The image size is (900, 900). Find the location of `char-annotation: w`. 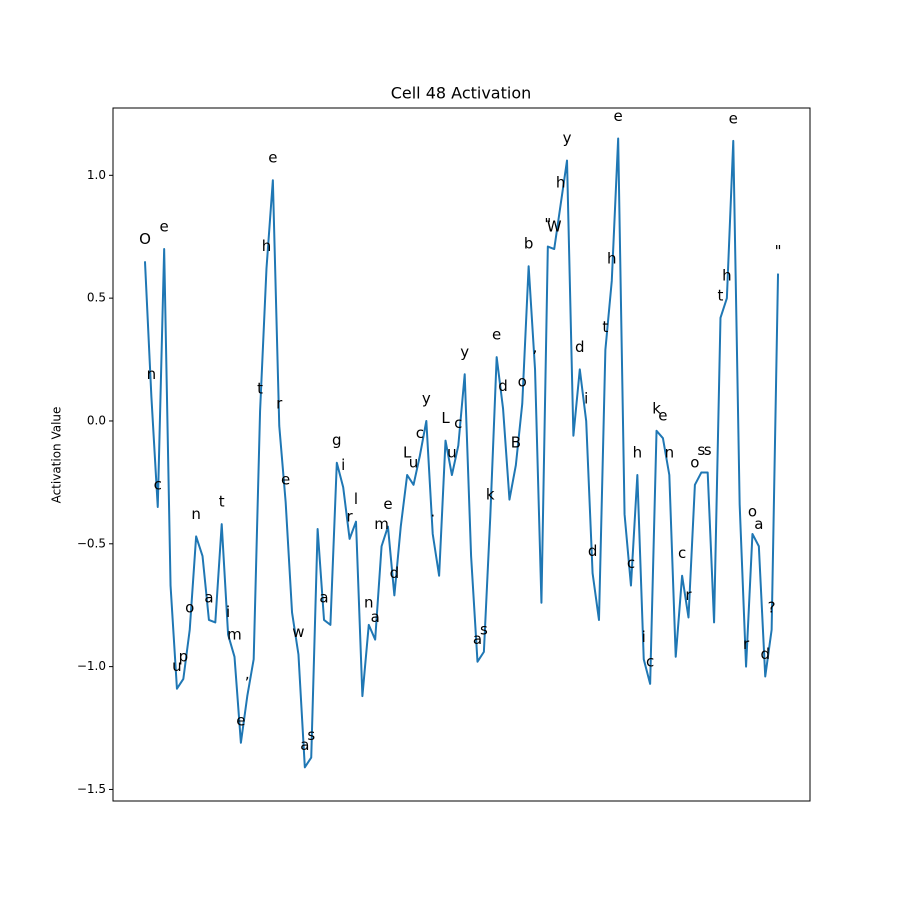

char-annotation: w is located at coordinates (298, 632).